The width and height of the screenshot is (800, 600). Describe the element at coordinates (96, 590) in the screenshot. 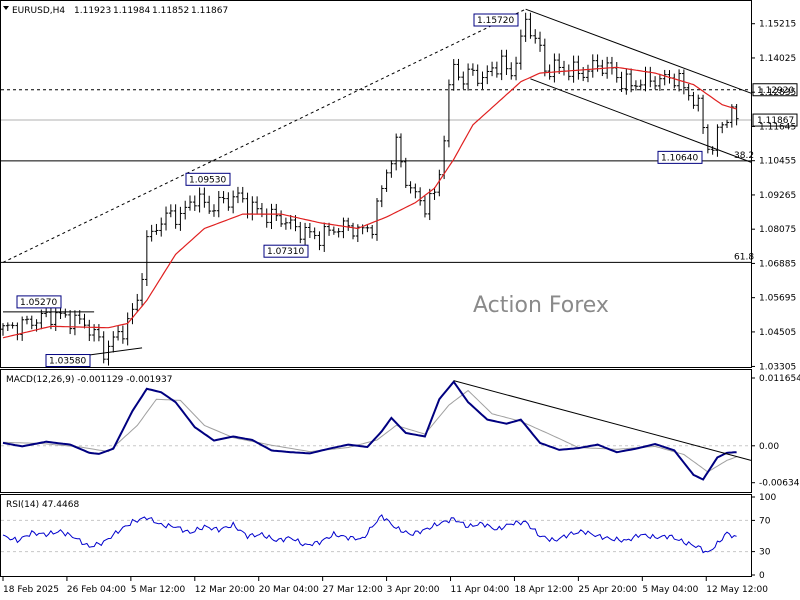

I see `x-tick-label: 26 Feb 04:00` at that location.